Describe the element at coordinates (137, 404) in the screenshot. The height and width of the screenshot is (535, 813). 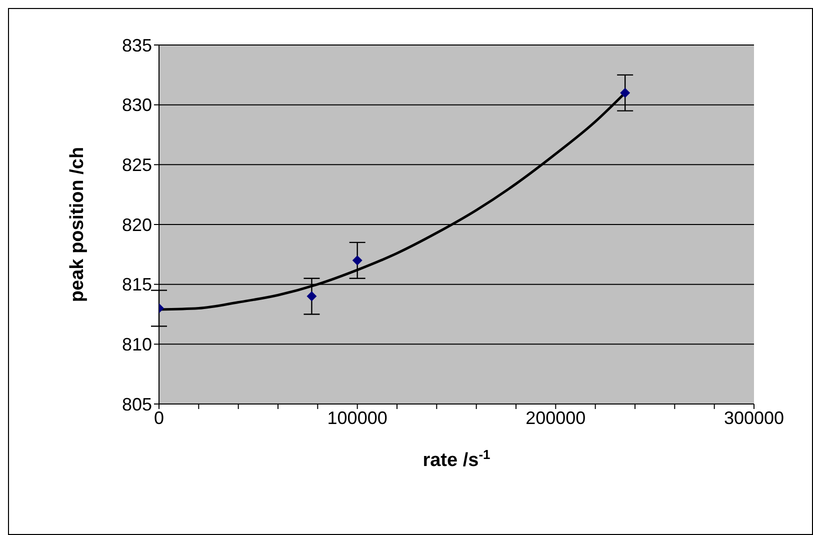
I see `y-tick-label: 805` at that location.